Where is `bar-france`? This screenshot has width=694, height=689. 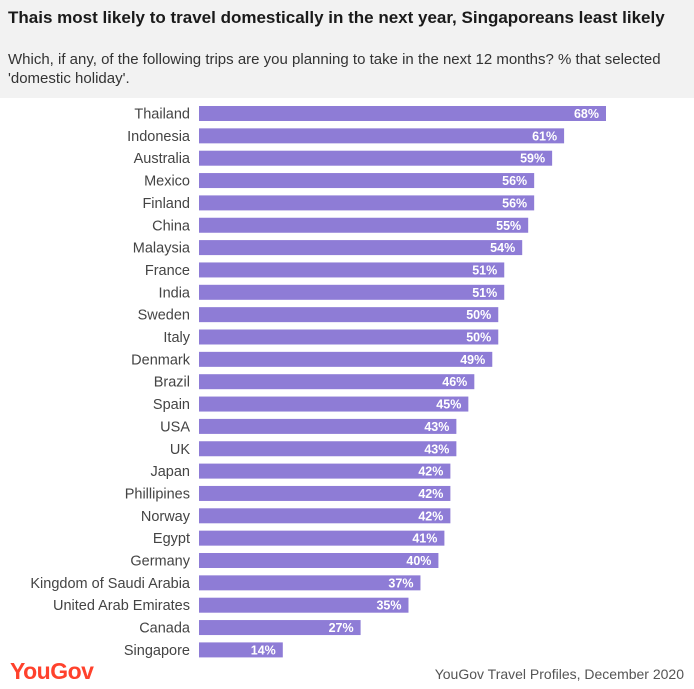 bar-france is located at coordinates (352, 270).